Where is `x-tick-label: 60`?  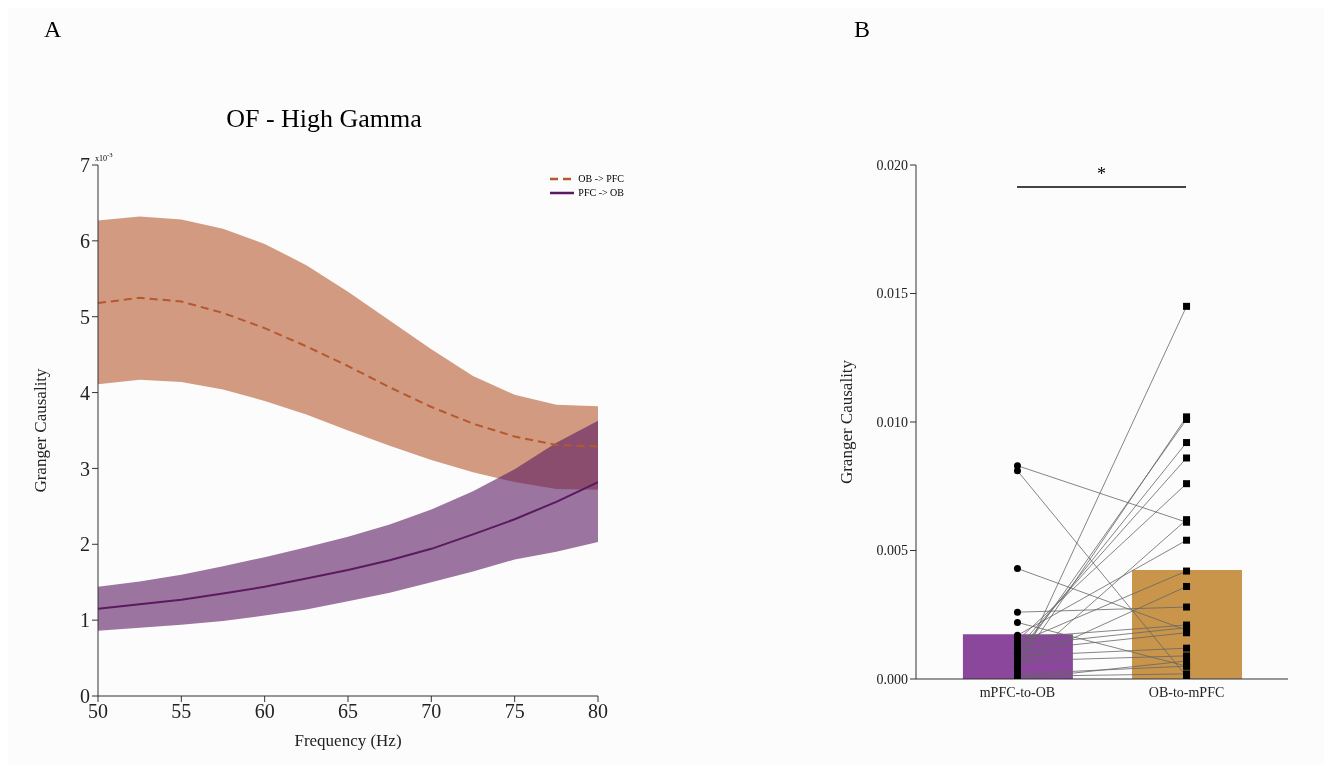 x-tick-label: 60 is located at coordinates (264, 711).